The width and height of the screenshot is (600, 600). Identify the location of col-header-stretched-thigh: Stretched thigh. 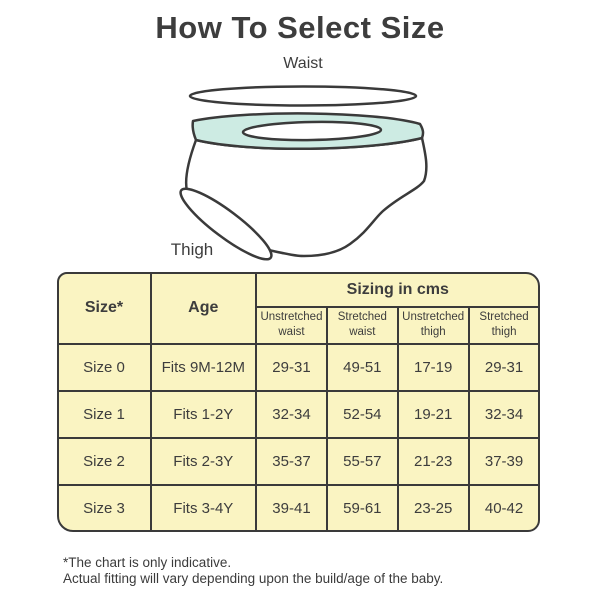
(502, 325).